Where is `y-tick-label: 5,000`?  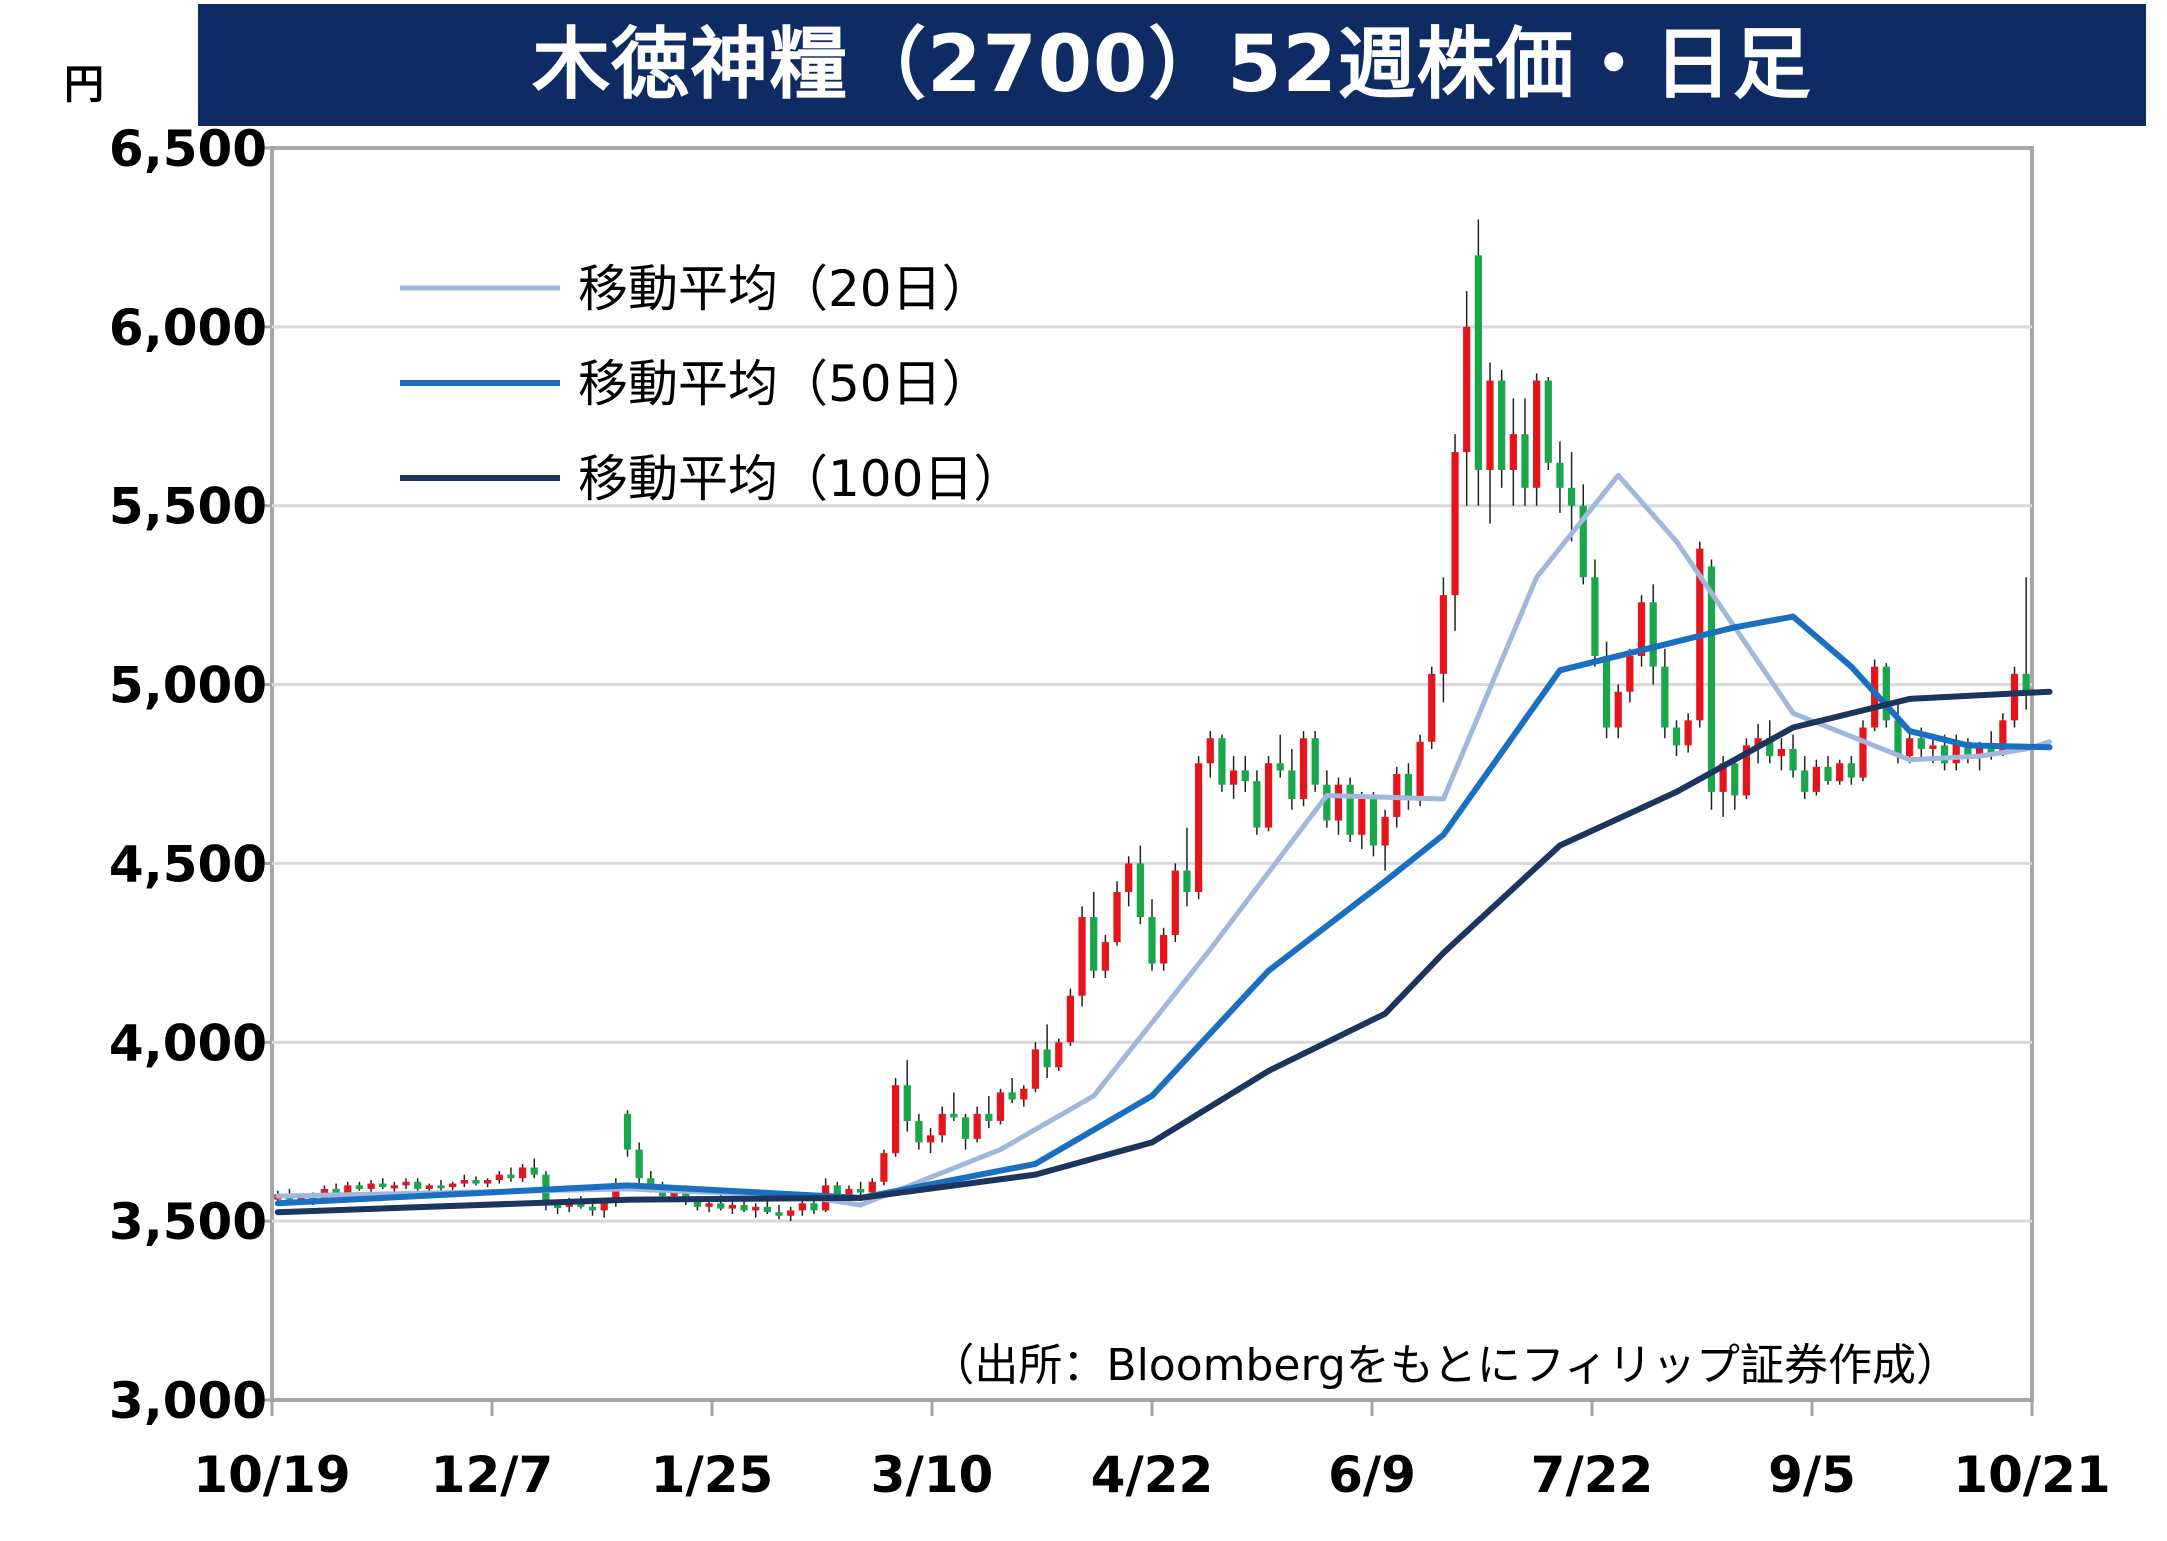
y-tick-label: 5,000 is located at coordinates (188, 686).